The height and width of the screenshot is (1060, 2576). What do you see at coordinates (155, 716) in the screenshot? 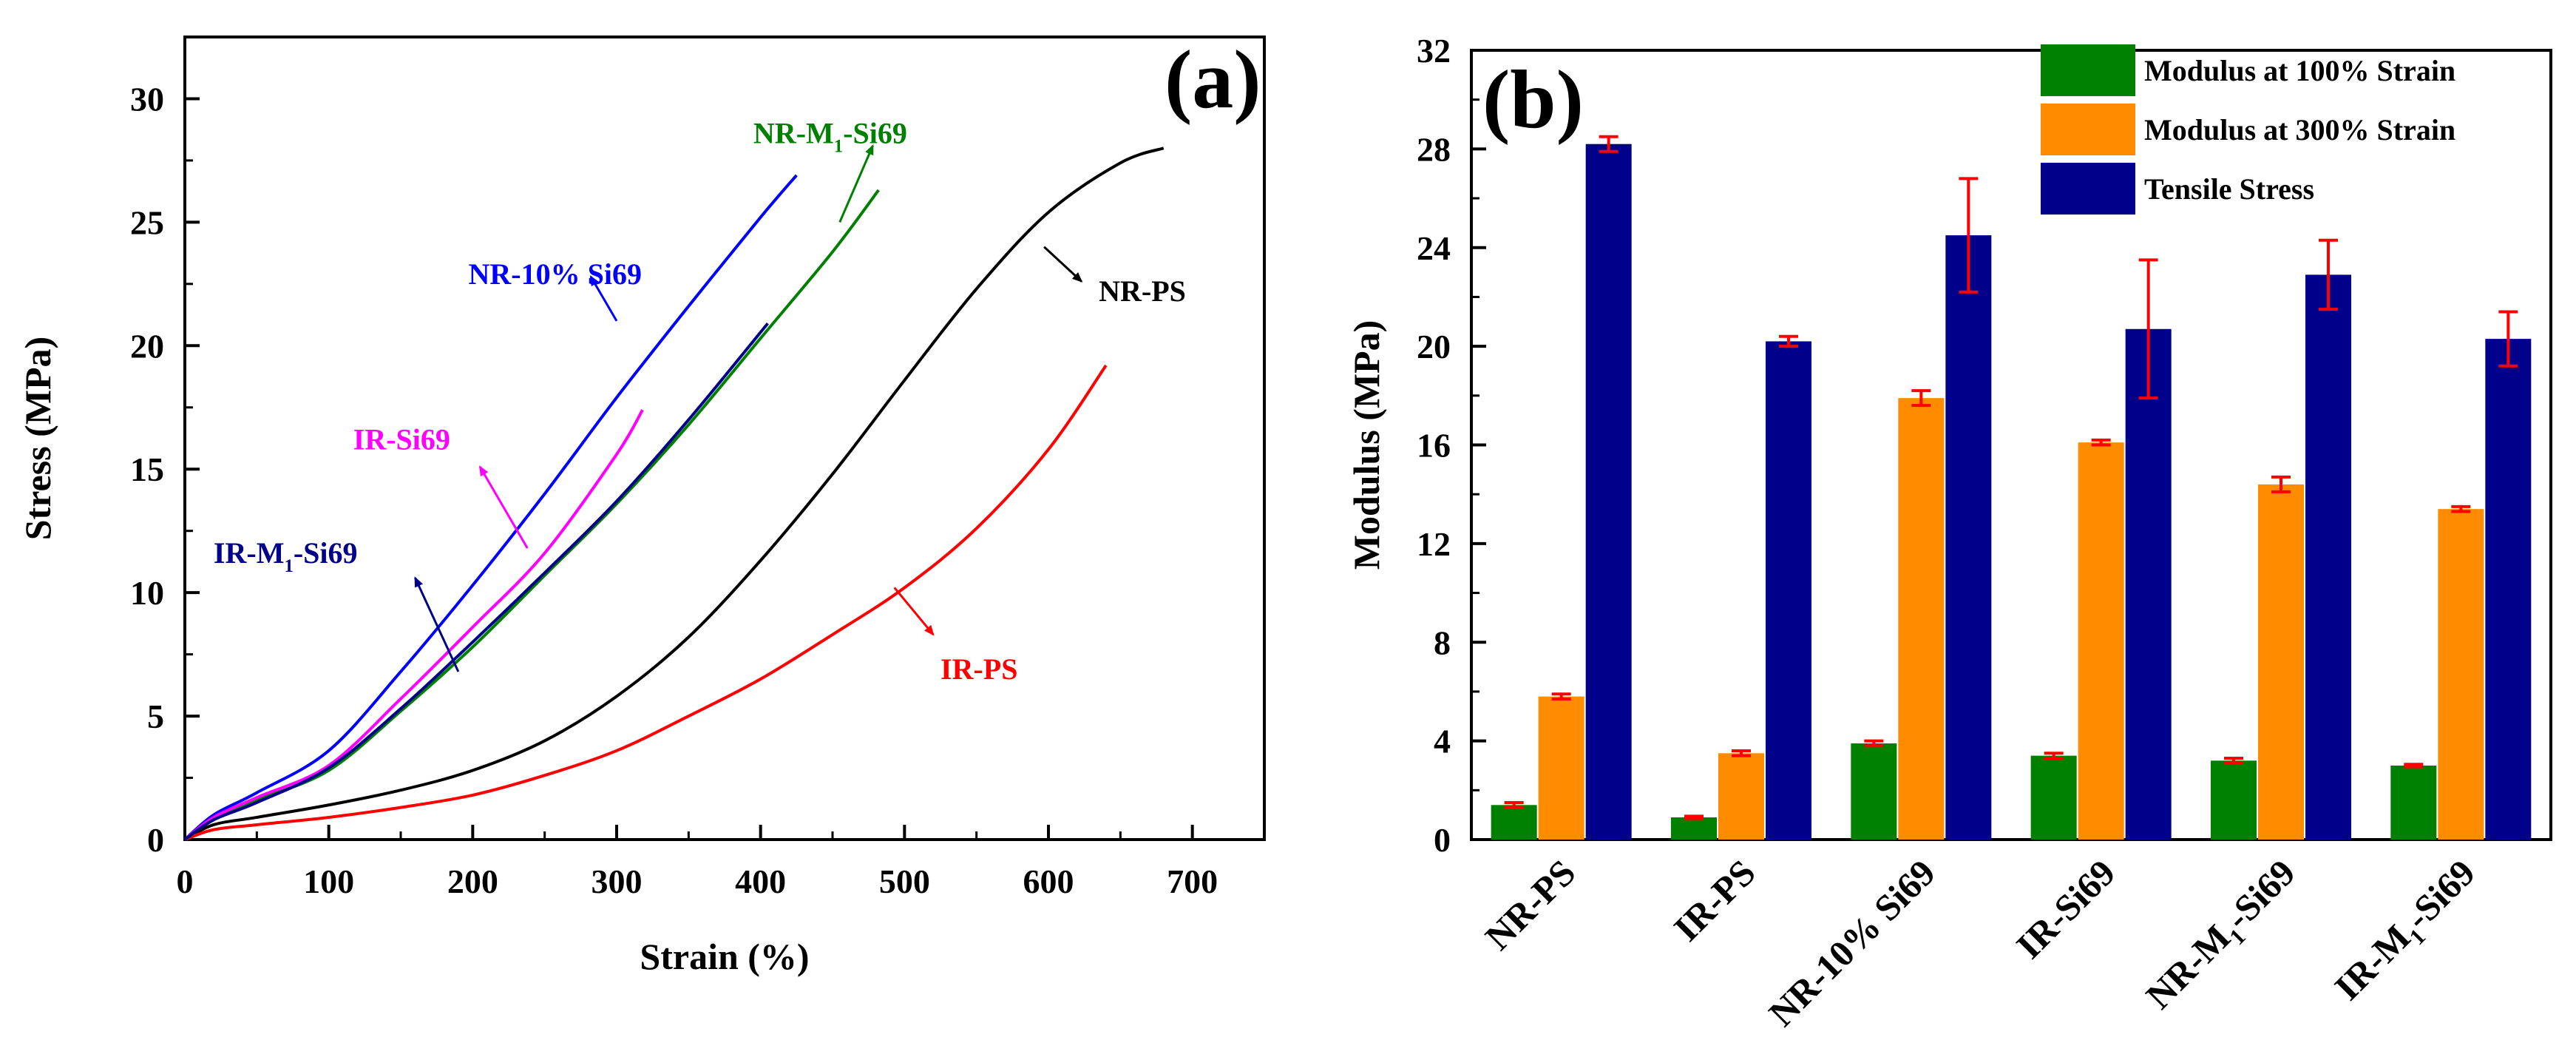
I see `y-tick-label: 5` at bounding box center [155, 716].